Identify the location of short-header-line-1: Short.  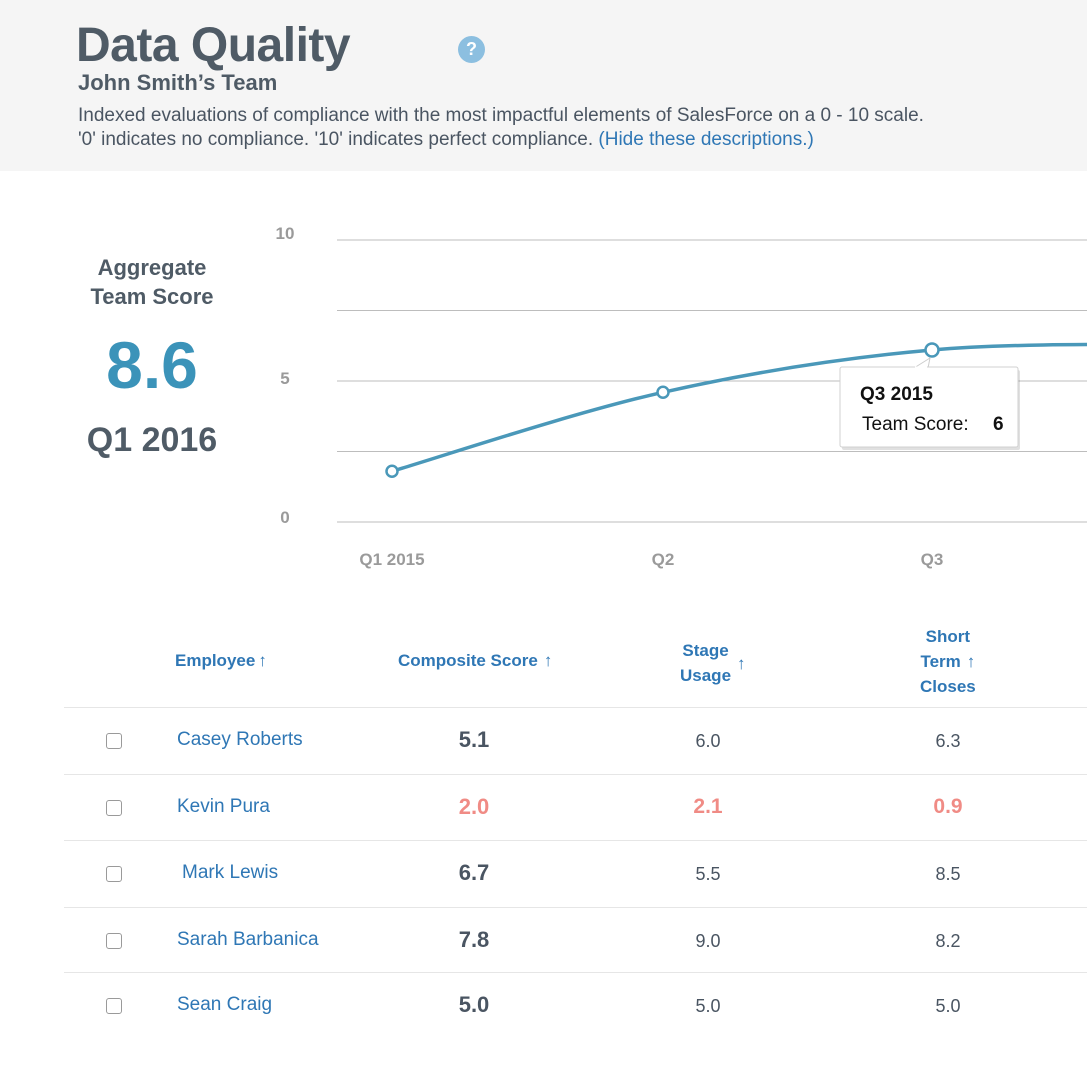
(948, 636).